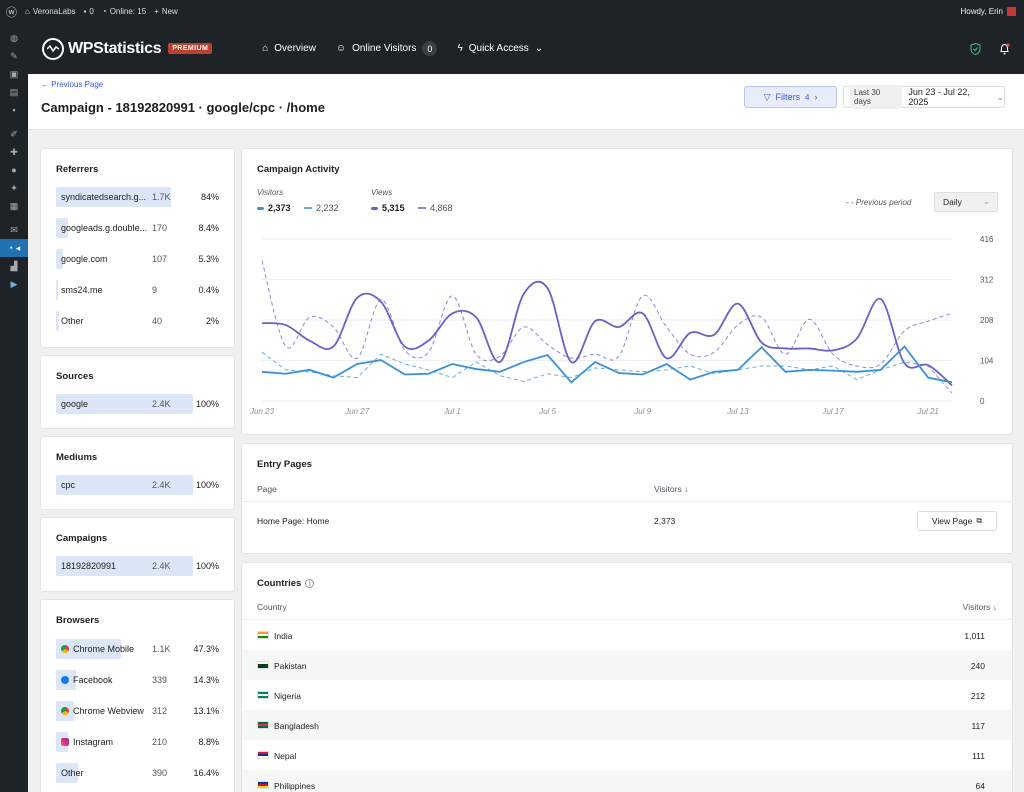  What do you see at coordinates (627, 725) in the screenshot?
I see `table-row: Bangladesh 117` at bounding box center [627, 725].